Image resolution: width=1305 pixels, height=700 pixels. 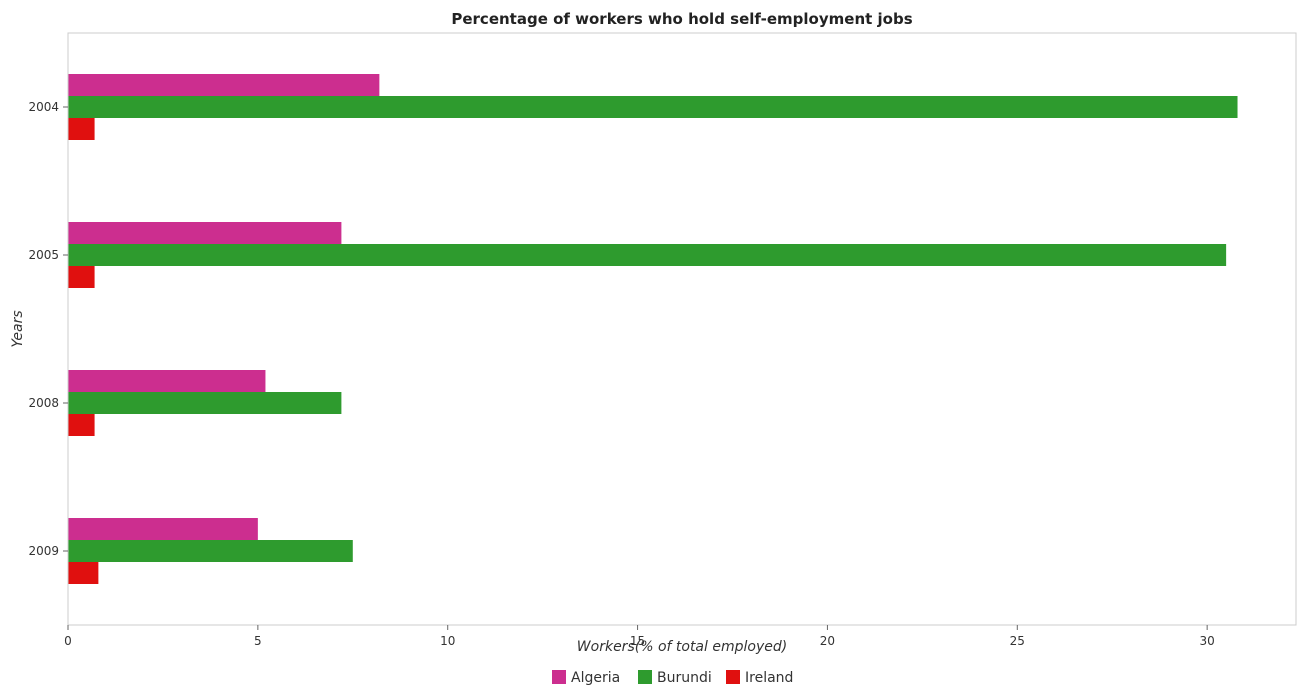 I want to click on legend: Algeria Burundi Ireland, so click(x=672, y=678).